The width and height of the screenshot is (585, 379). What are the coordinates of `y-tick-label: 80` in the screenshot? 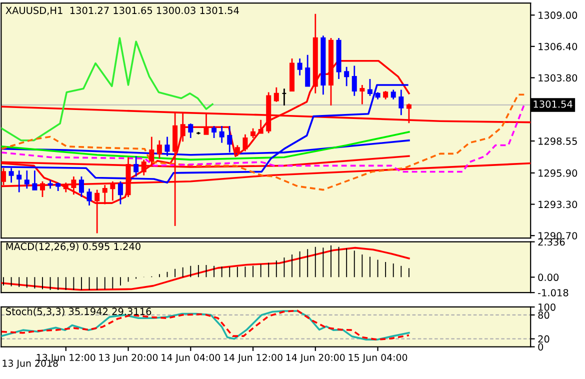 It's located at (544, 315).